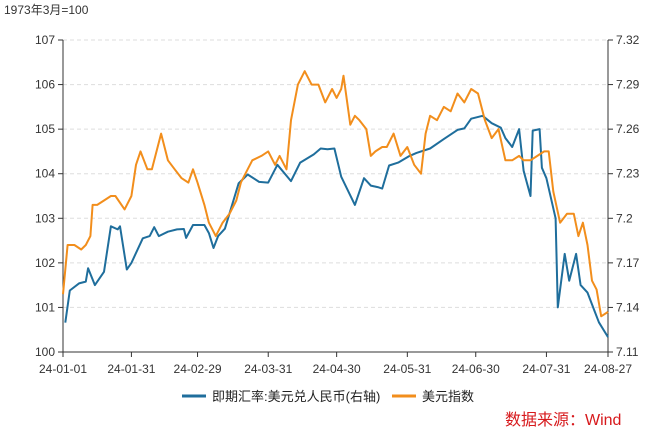 This screenshot has width=660, height=442. Describe the element at coordinates (45, 40) in the screenshot. I see `left-tick-label: 107` at that location.